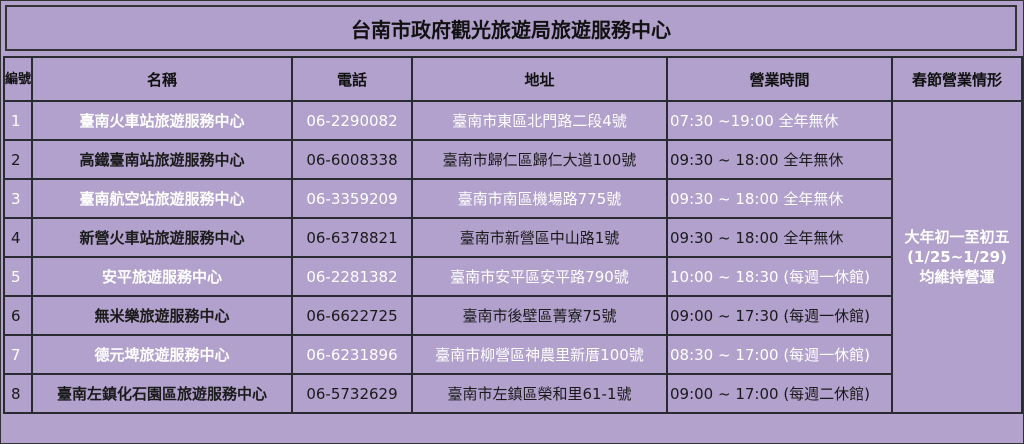 The height and width of the screenshot is (444, 1024). I want to click on cell-phone: 06-6622725, so click(352, 315).